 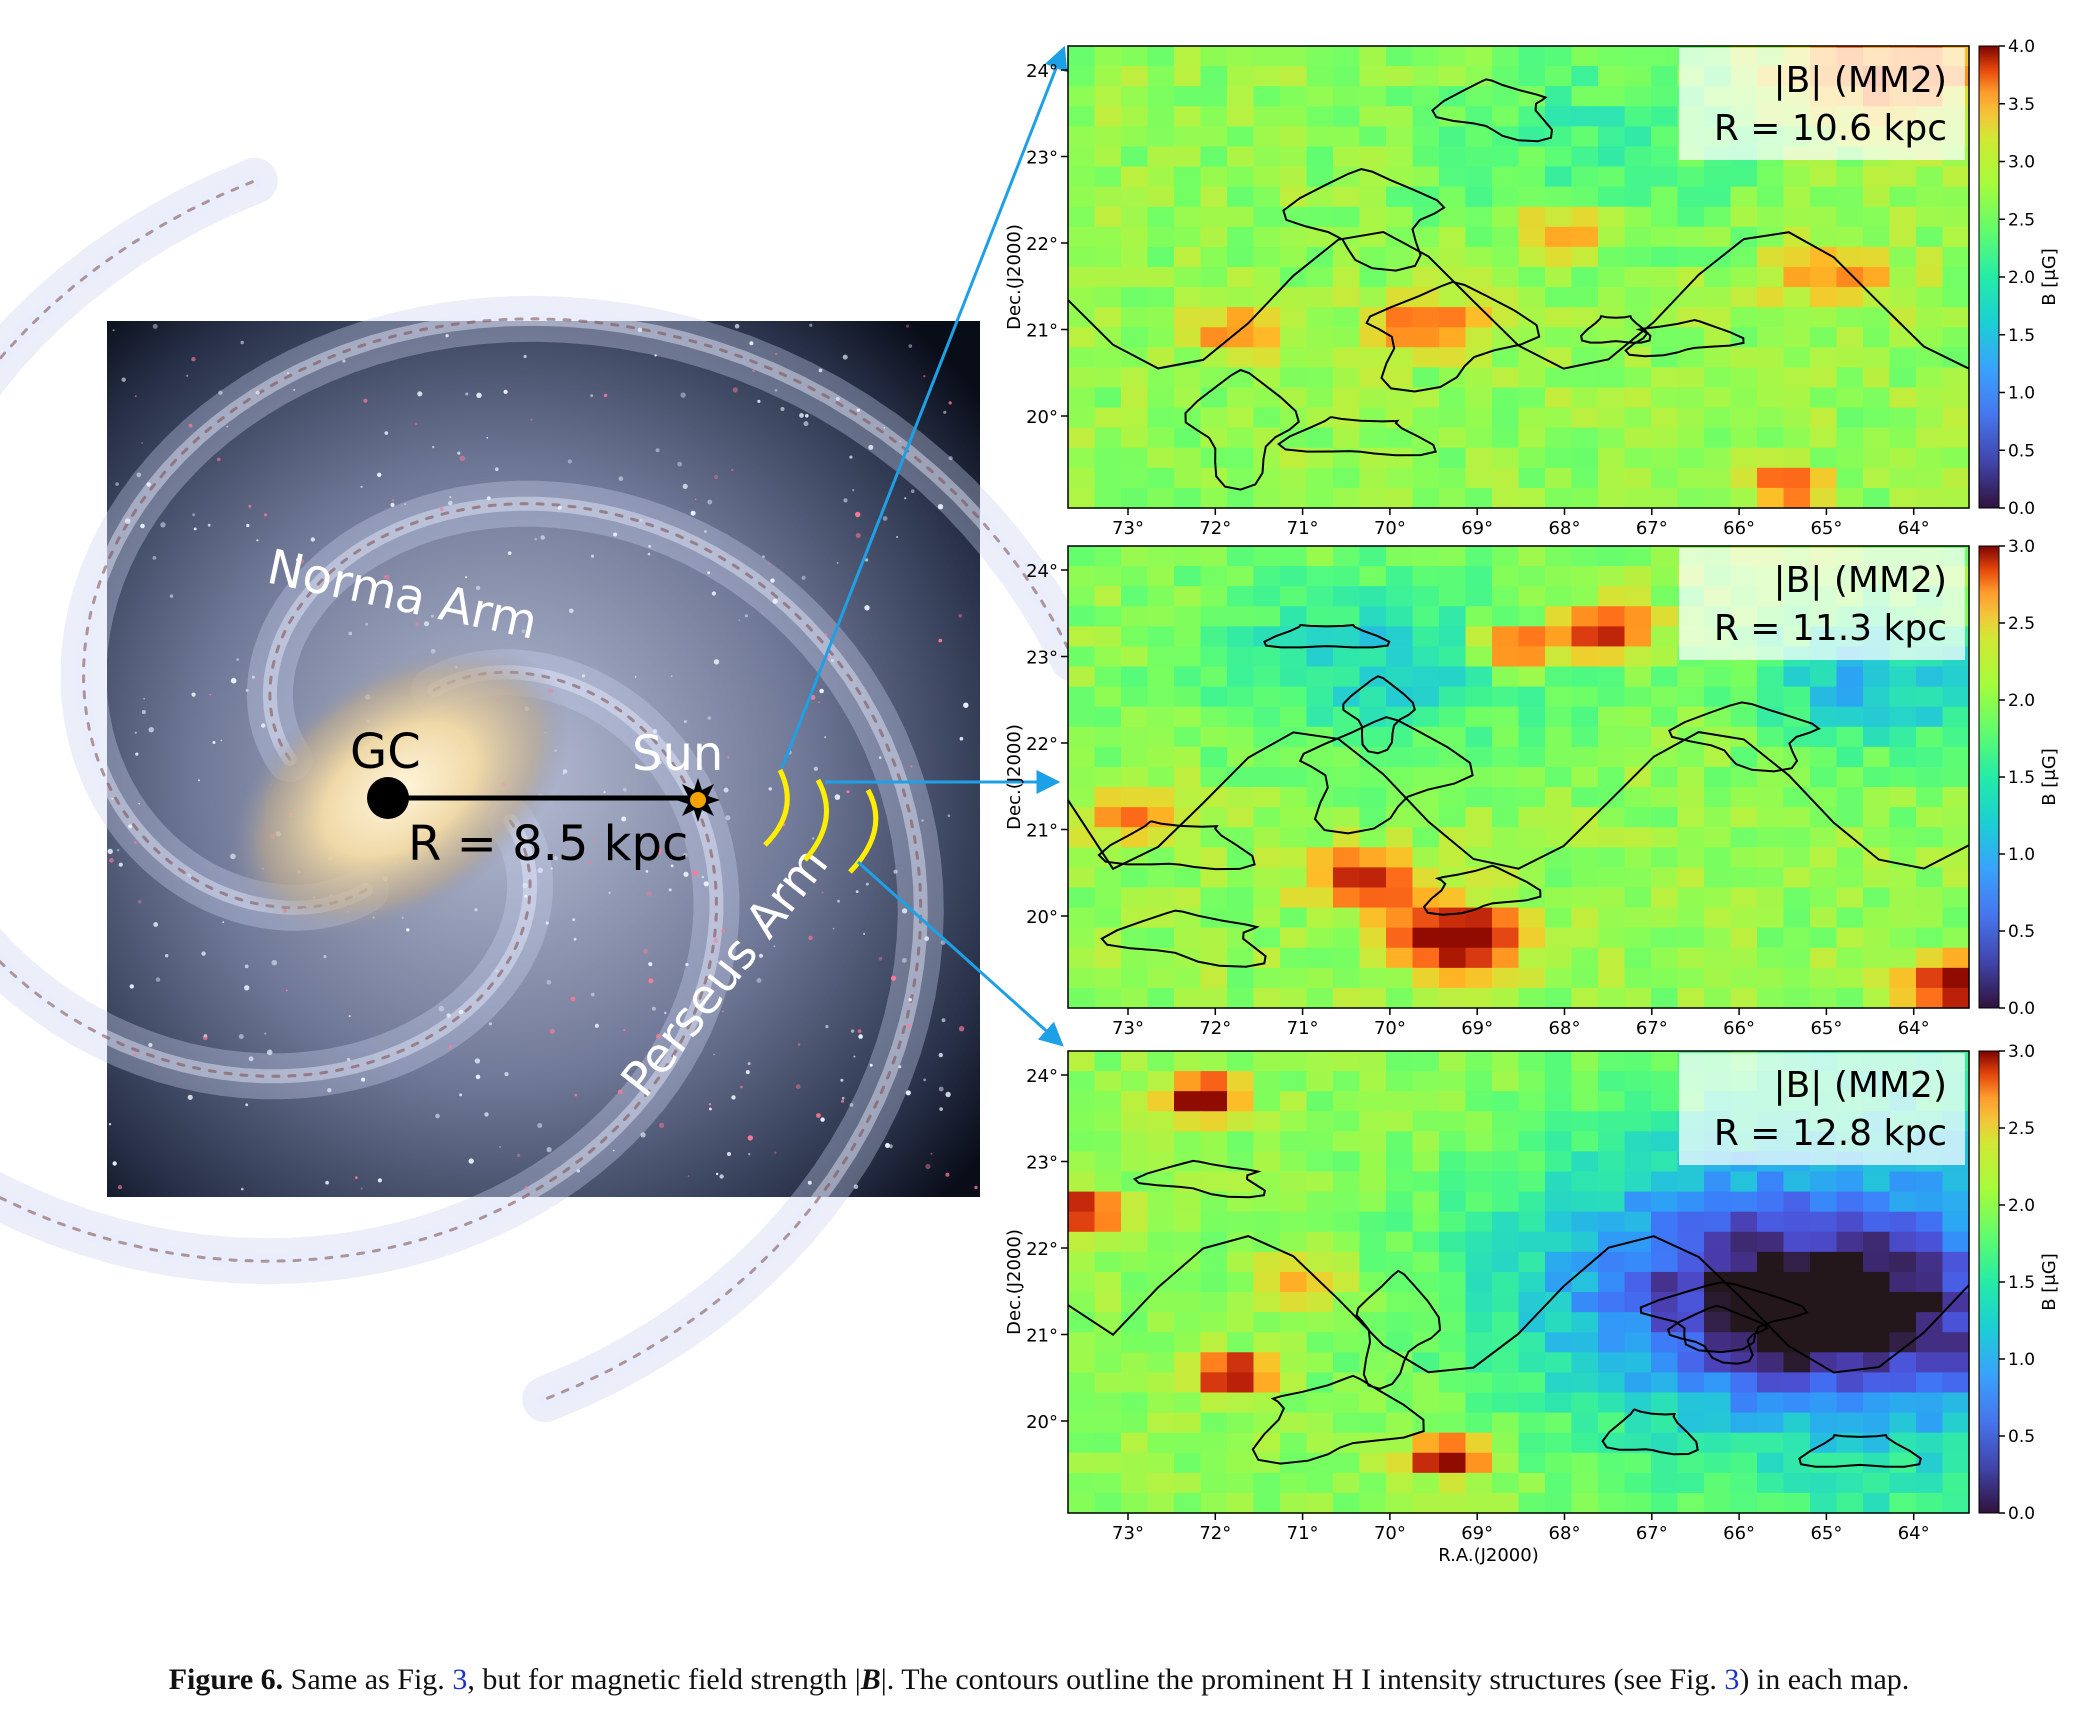 What do you see at coordinates (460, 1679) in the screenshot?
I see `caption-ref-1: 3` at bounding box center [460, 1679].